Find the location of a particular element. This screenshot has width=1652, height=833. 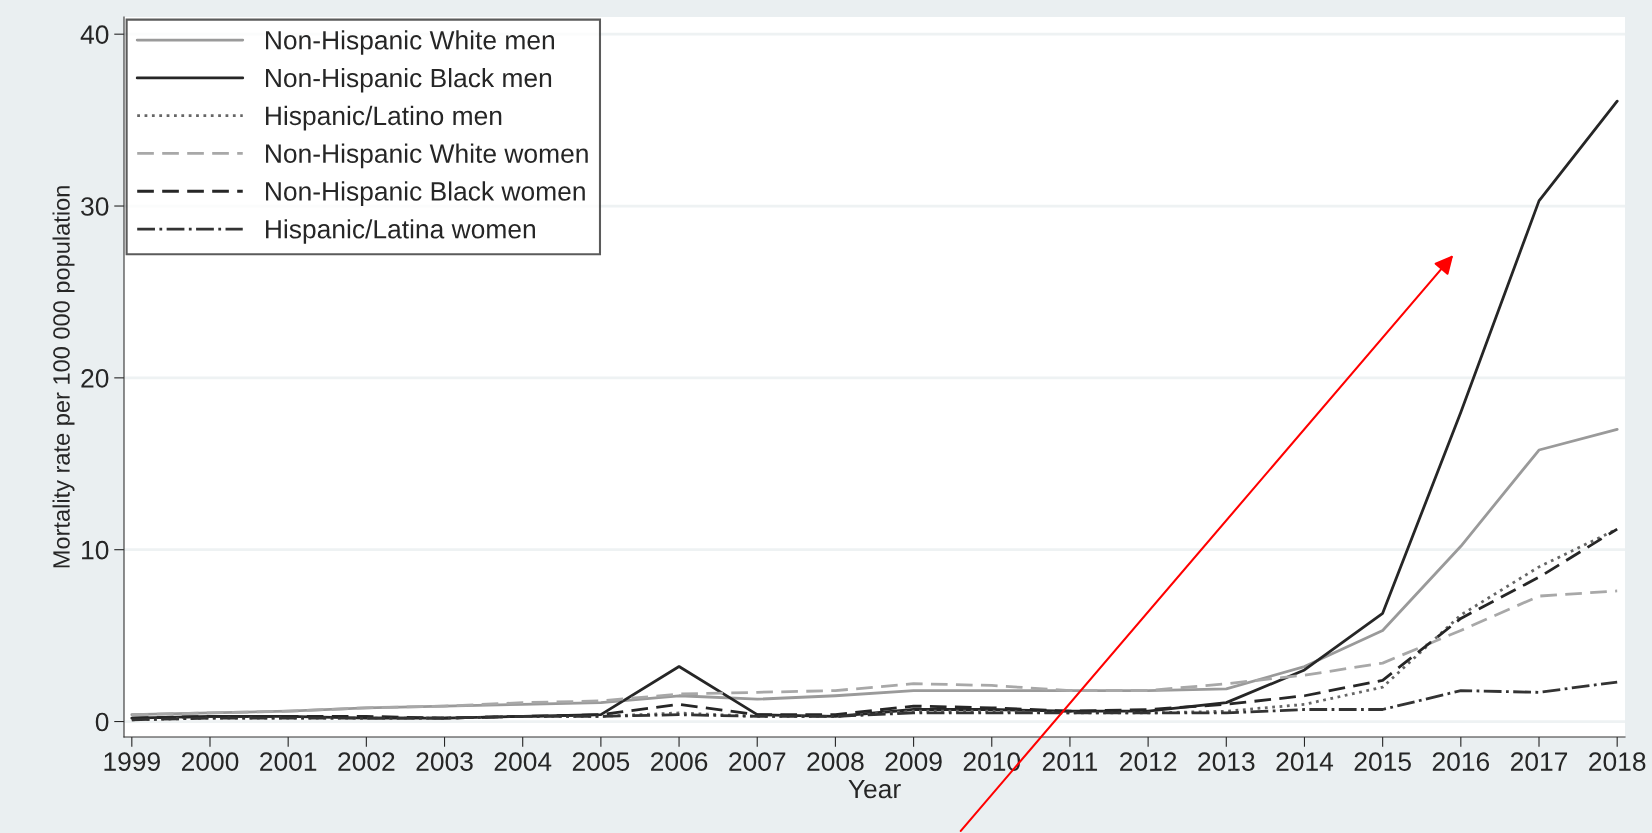

x-tick-label: 2013 is located at coordinates (1226, 761).